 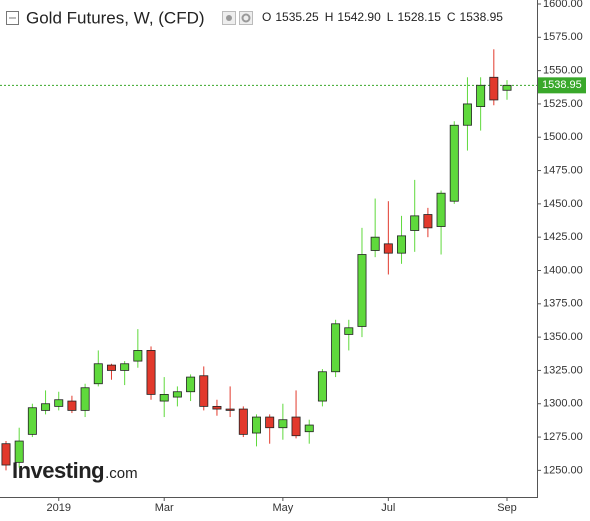 What do you see at coordinates (563, 237) in the screenshot?
I see `y-tick-label: 1425.00` at bounding box center [563, 237].